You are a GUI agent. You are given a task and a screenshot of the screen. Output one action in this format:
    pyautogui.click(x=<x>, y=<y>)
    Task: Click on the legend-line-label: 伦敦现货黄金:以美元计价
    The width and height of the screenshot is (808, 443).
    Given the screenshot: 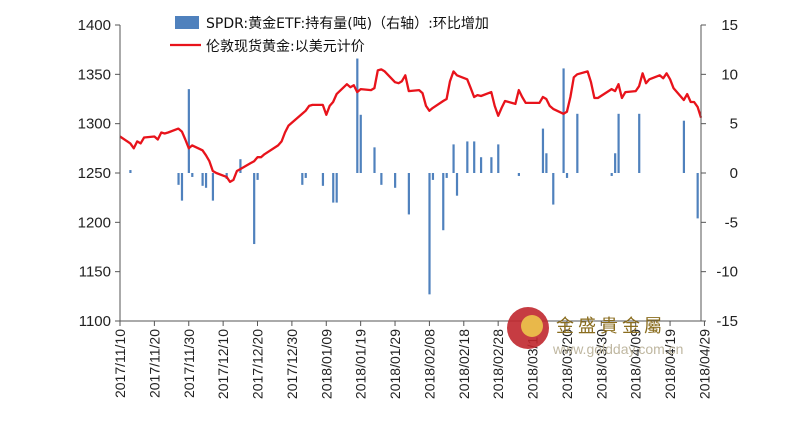 What is the action you would take?
    pyautogui.click(x=285, y=46)
    